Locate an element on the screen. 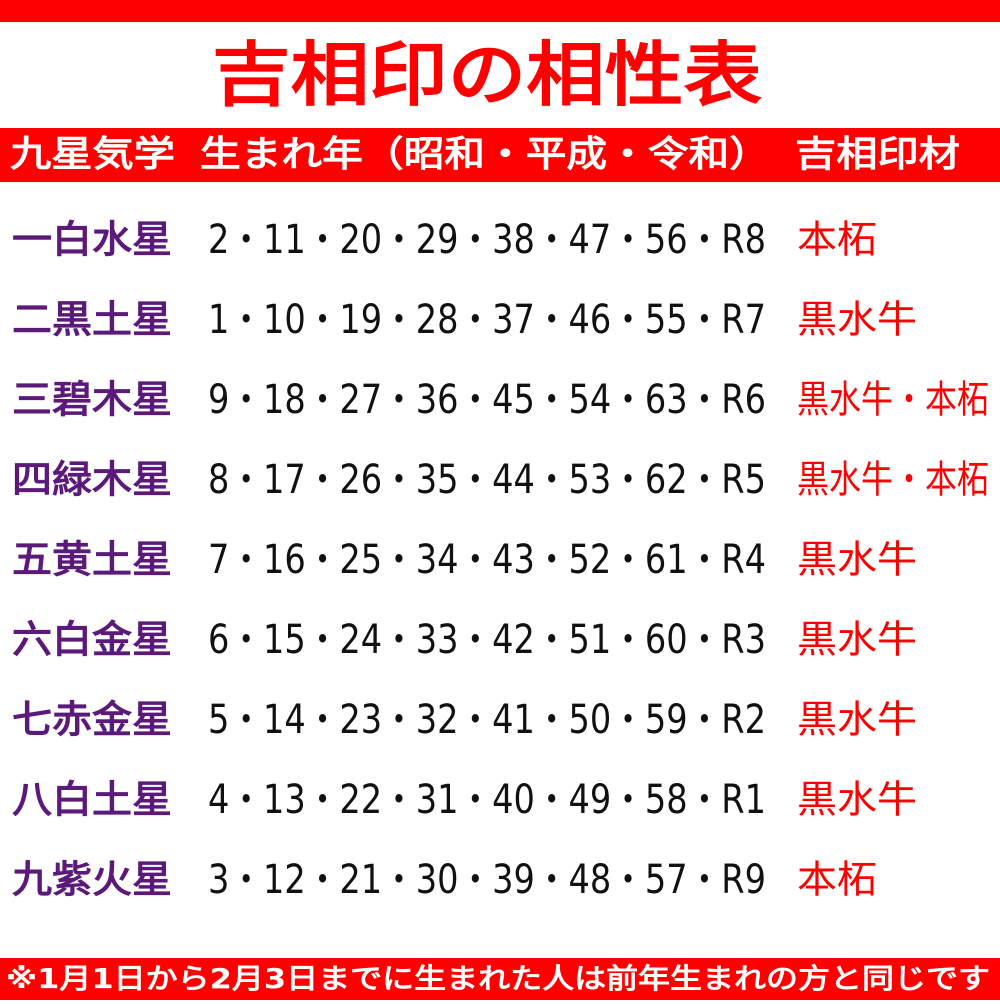 The width and height of the screenshot is (1000, 1004). birth-years: 8・17・26・35・44・53・62・R5 is located at coordinates (487, 480).